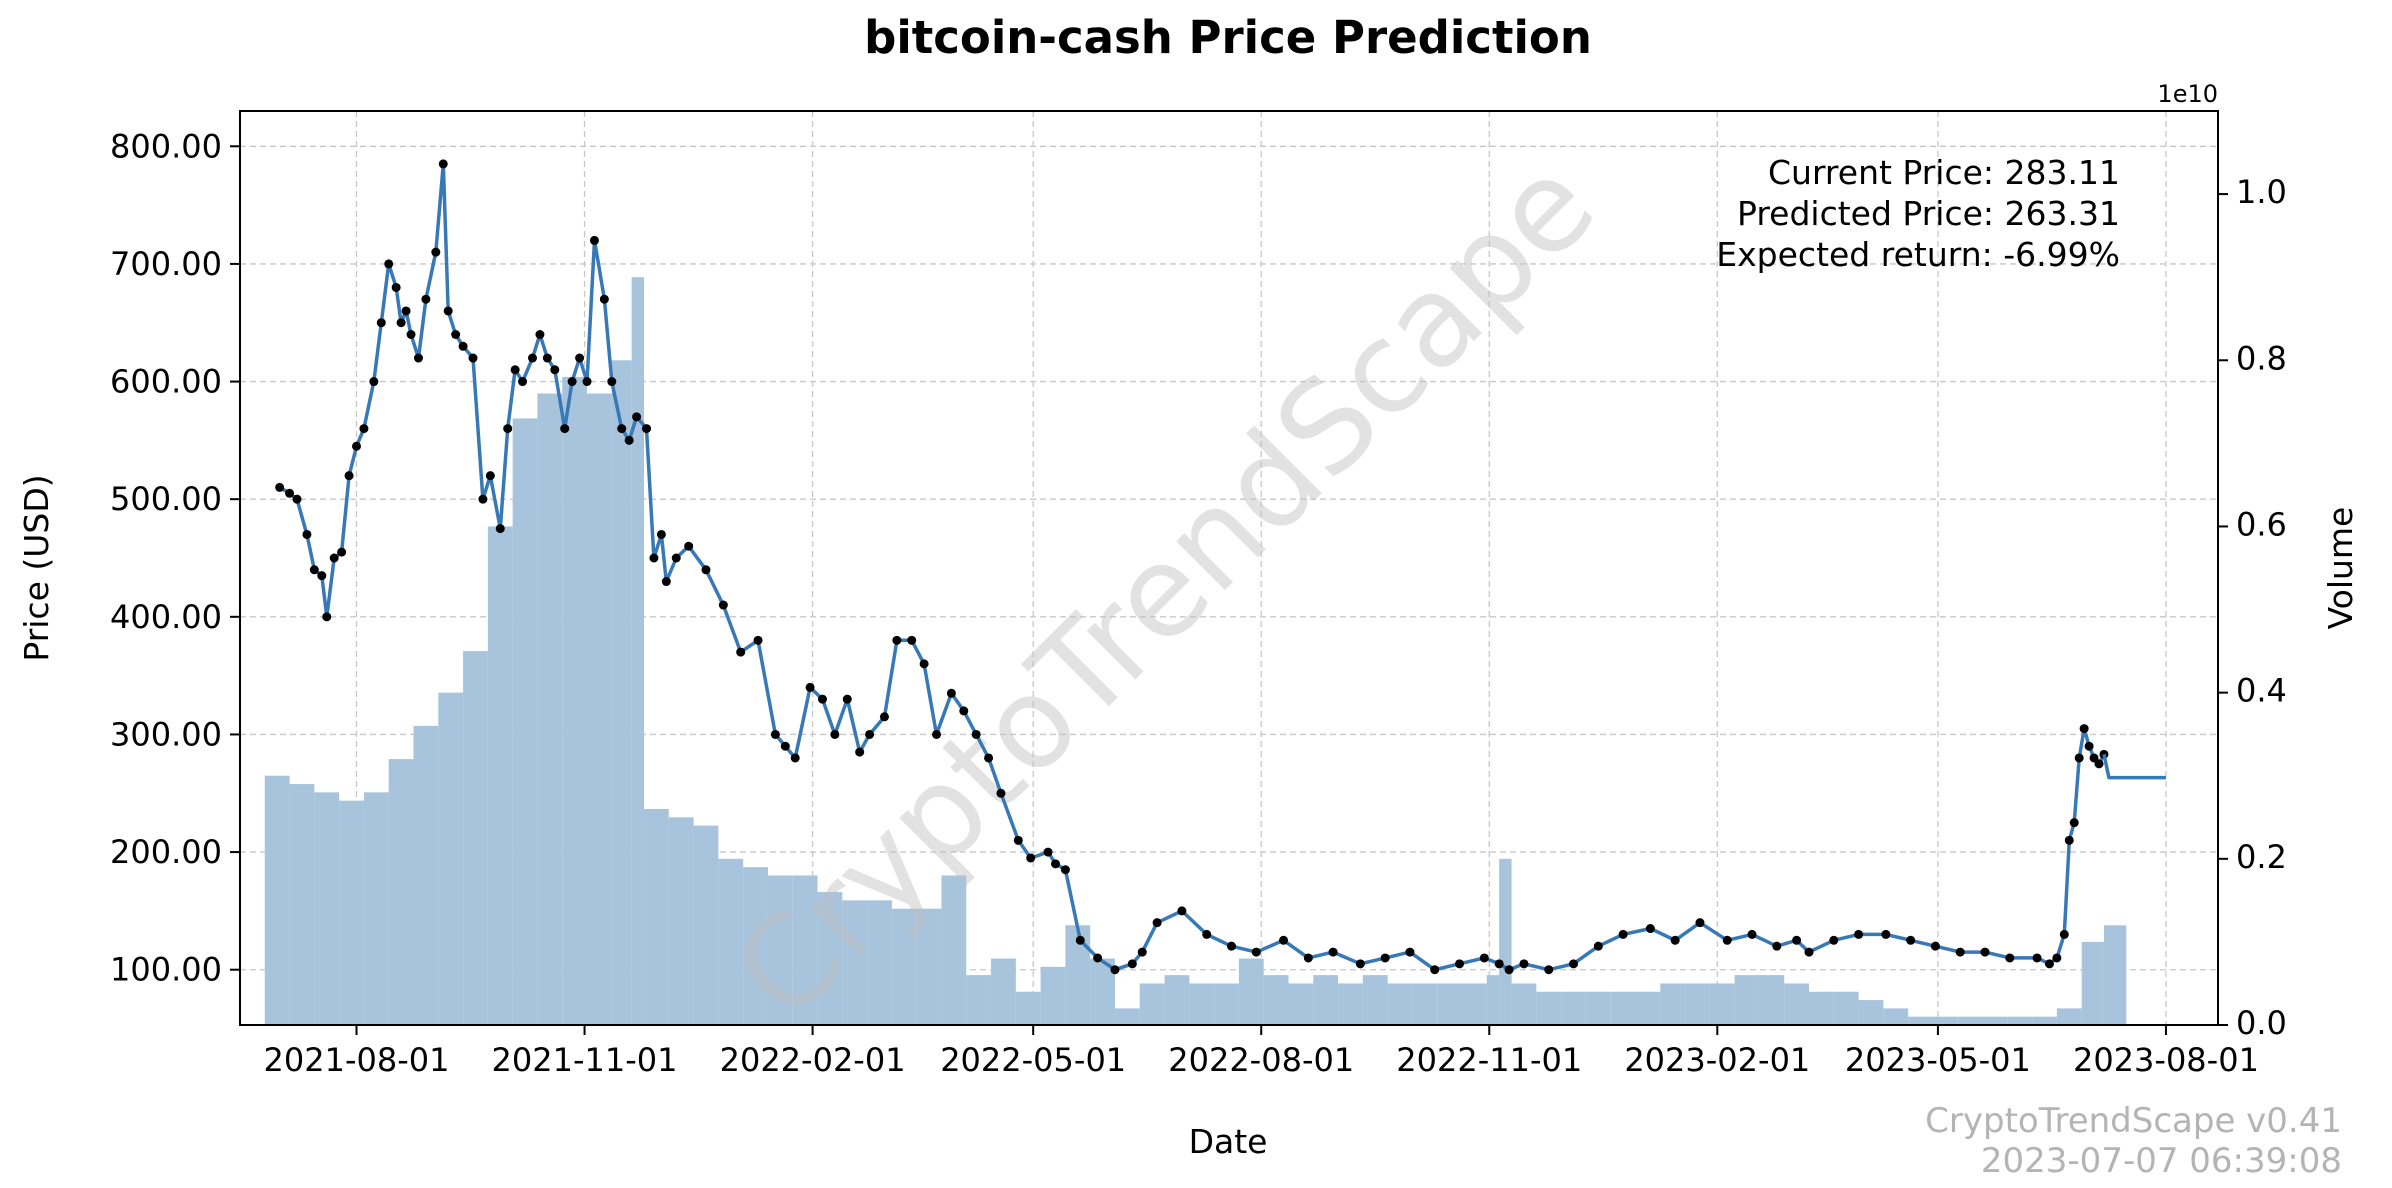 The image size is (2392, 1188). Describe the element at coordinates (166, 382) in the screenshot. I see `y-tick-label: 600.00` at that location.